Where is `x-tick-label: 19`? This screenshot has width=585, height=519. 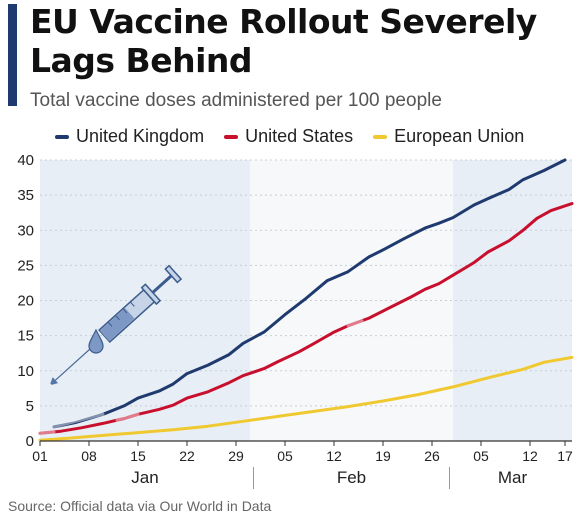 x-tick-label: 19 is located at coordinates (383, 456).